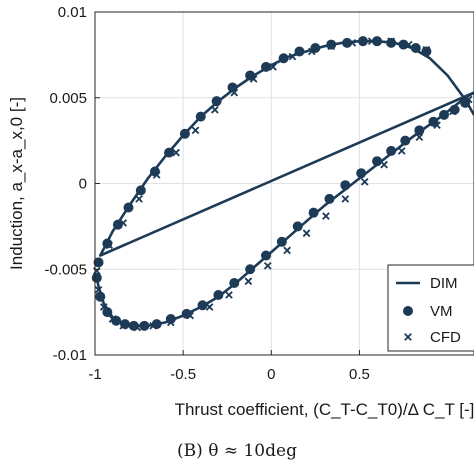 The height and width of the screenshot is (474, 474). Describe the element at coordinates (70, 355) in the screenshot. I see `y-tick-label: -0.01` at that location.